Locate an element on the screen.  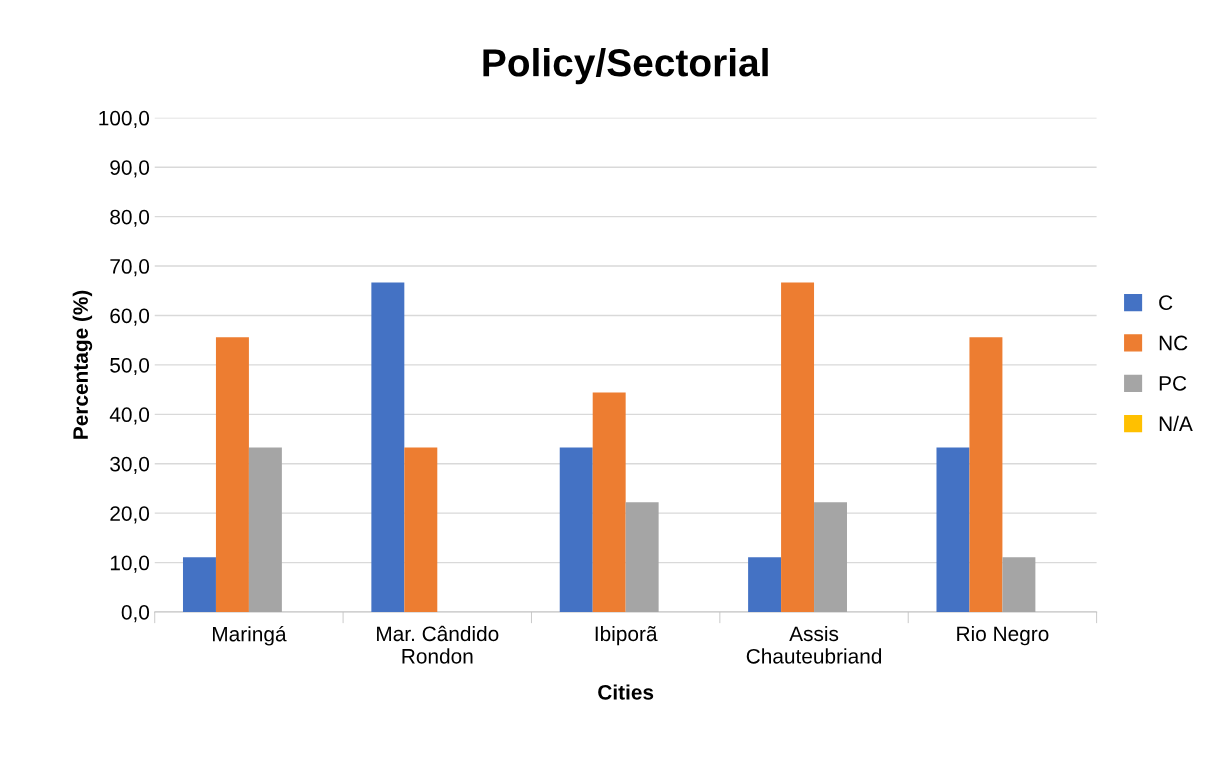
legend-label: NC is located at coordinates (1173, 343).